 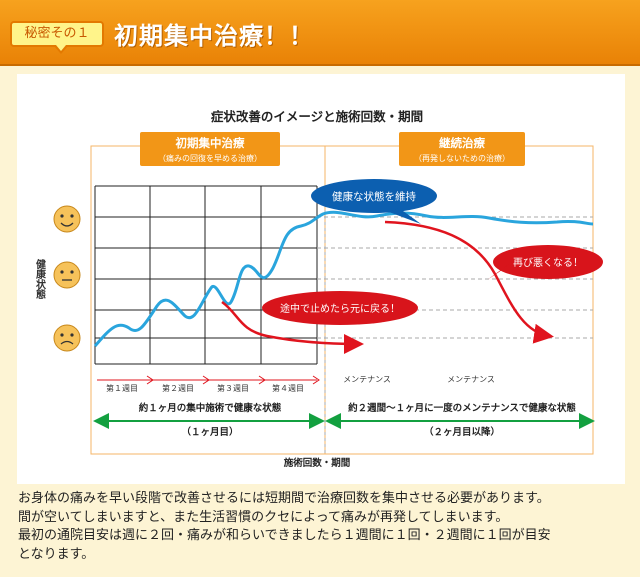 I want to click on phase1-title: 初期集中治療, so click(x=210, y=143).